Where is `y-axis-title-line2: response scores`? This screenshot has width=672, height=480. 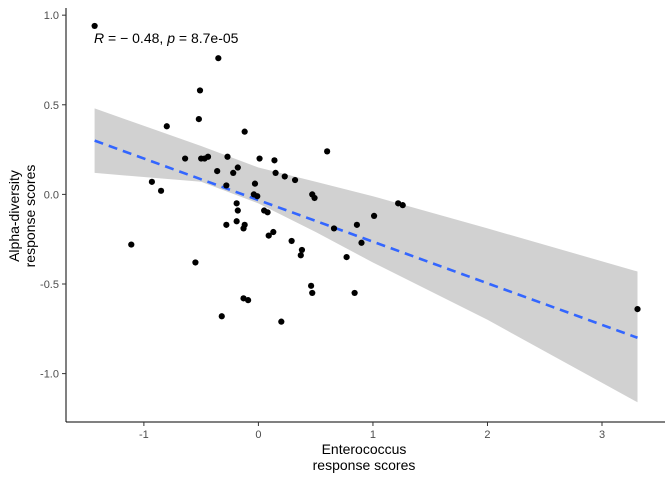
y-axis-title-line2: response scores is located at coordinates (30, 216).